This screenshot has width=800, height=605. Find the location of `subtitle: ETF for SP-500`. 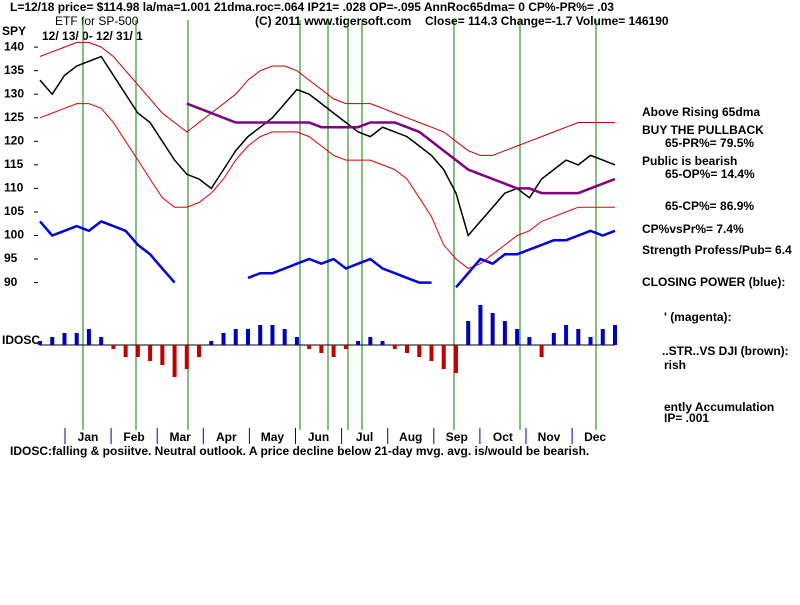

subtitle: ETF for SP-500 is located at coordinates (97, 21).